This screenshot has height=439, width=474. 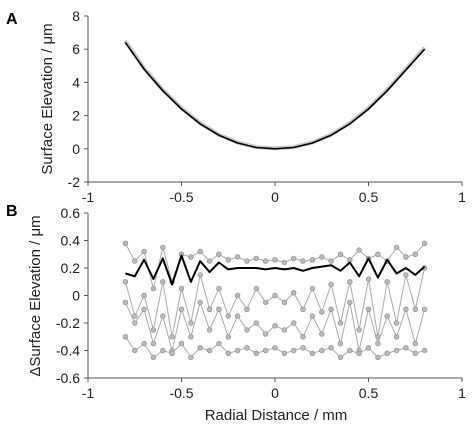 What do you see at coordinates (12, 19) in the screenshot?
I see `panel-label-a: A` at bounding box center [12, 19].